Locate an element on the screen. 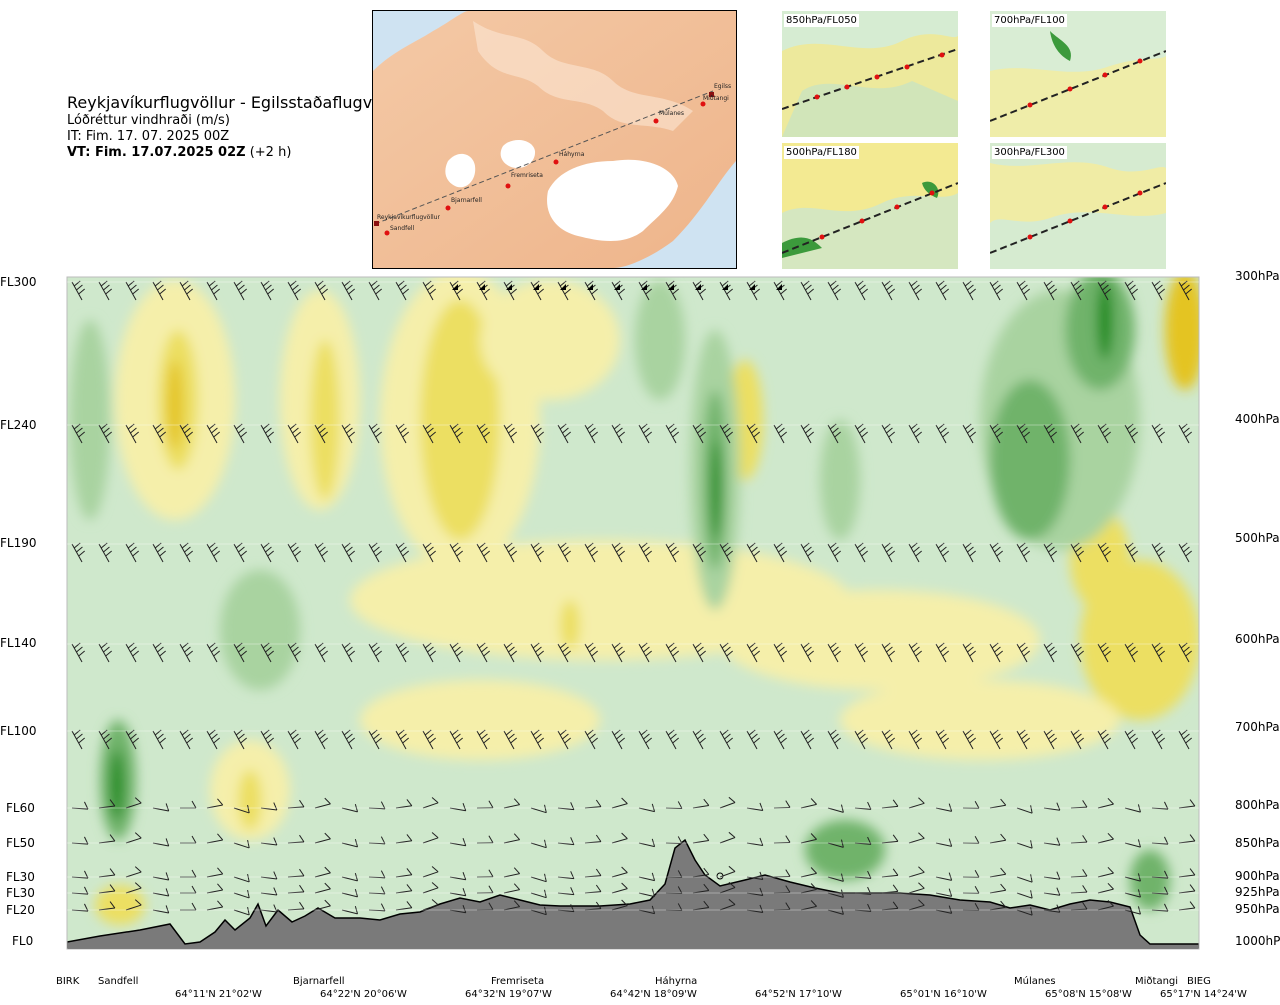 This screenshot has width=1280, height=1005. panel-label: 300hPa/FL300 is located at coordinates (1029, 152).